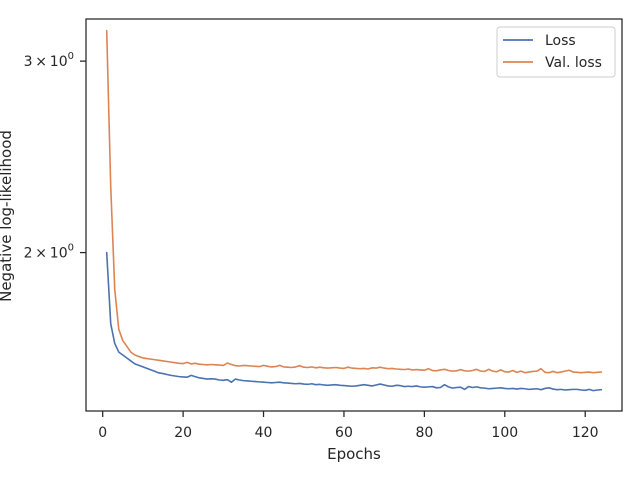 The image size is (640, 480). What do you see at coordinates (424, 433) in the screenshot?
I see `x-tick-label: 80` at bounding box center [424, 433].